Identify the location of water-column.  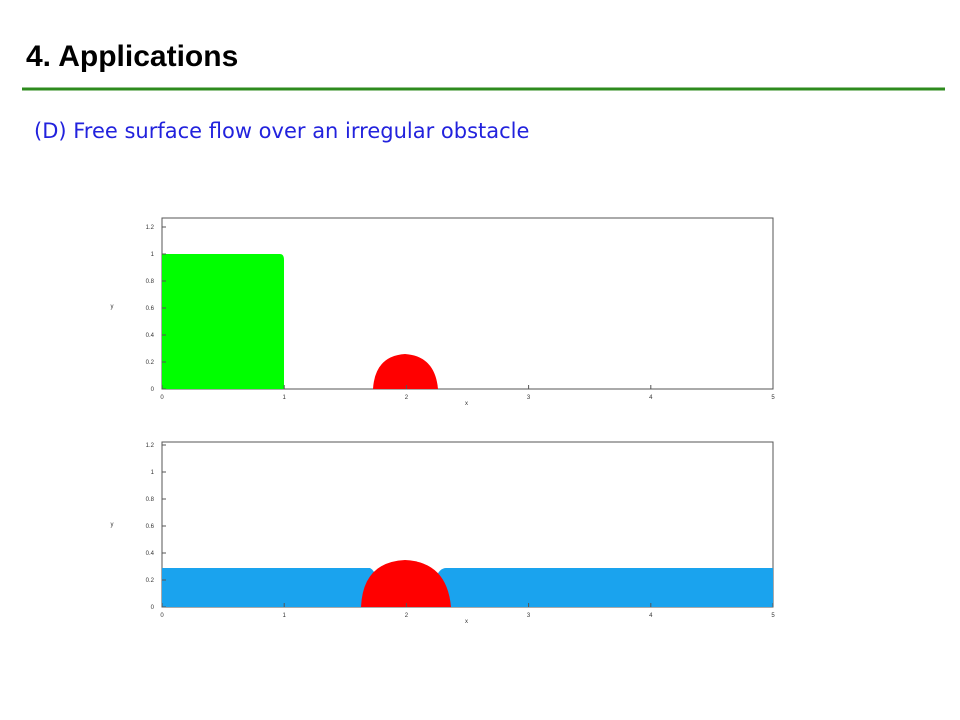
(223, 321).